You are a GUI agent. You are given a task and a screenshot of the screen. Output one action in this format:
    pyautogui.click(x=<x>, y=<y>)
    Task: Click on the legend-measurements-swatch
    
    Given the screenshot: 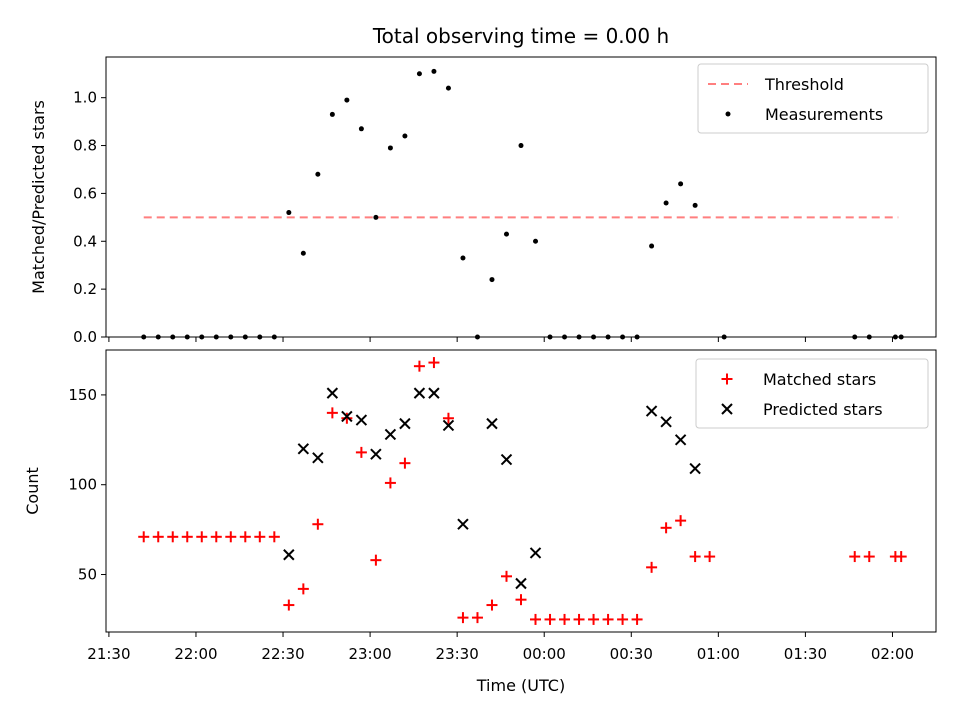 What is the action you would take?
    pyautogui.click(x=728, y=114)
    